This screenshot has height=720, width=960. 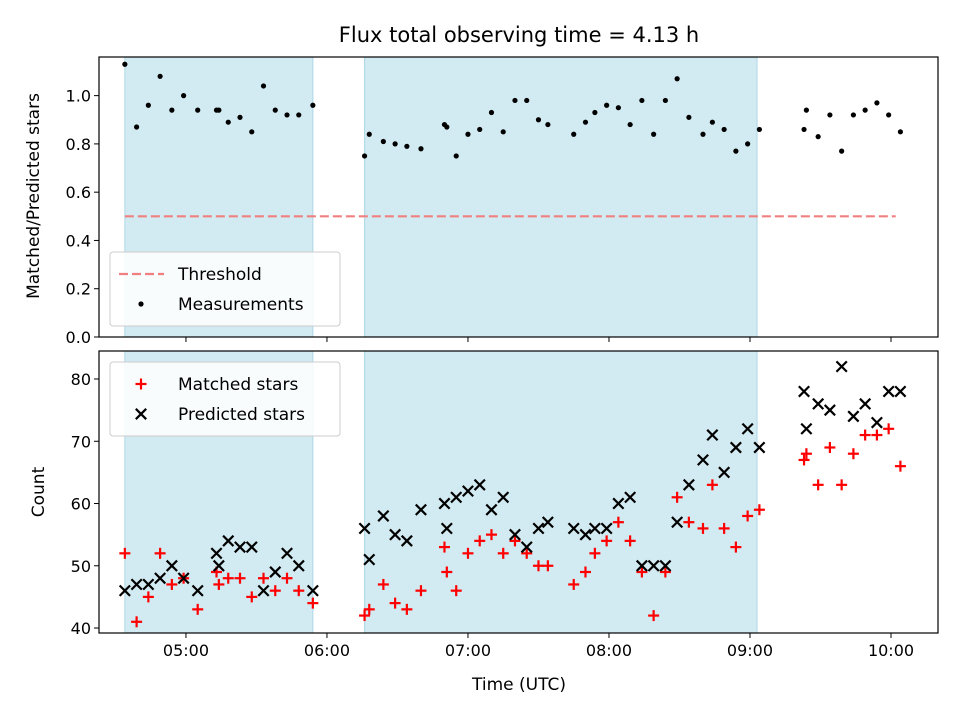 I want to click on y-tick-label: 60, so click(x=81, y=504).